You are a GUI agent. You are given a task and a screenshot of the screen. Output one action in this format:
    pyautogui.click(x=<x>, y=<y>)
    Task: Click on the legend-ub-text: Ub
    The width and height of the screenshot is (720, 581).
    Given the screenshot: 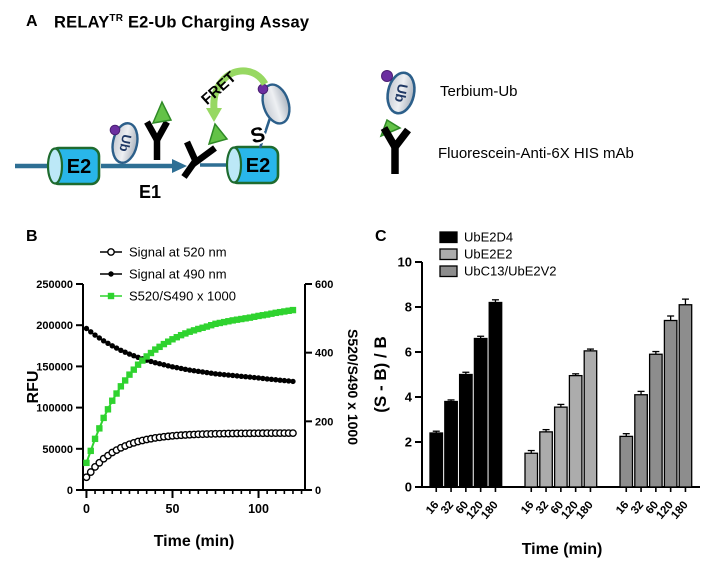 What is the action you would take?
    pyautogui.click(x=402, y=93)
    